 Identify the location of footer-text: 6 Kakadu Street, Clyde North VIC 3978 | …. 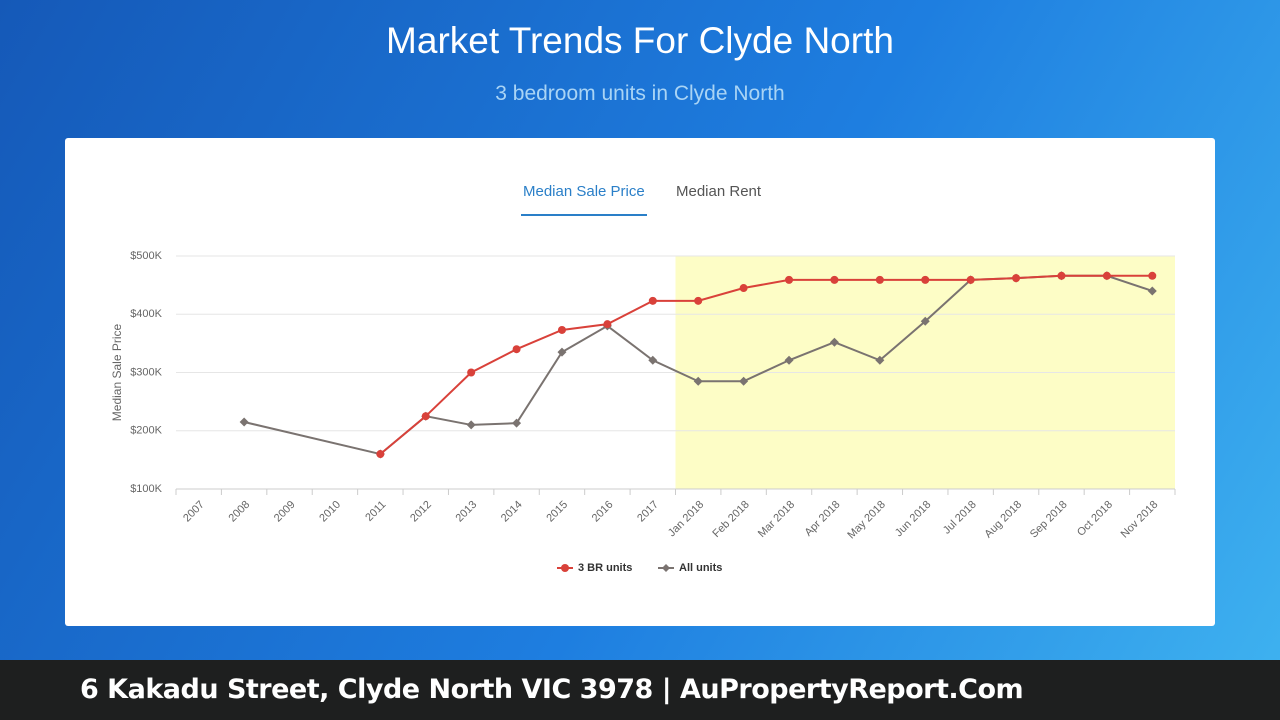
(552, 689).